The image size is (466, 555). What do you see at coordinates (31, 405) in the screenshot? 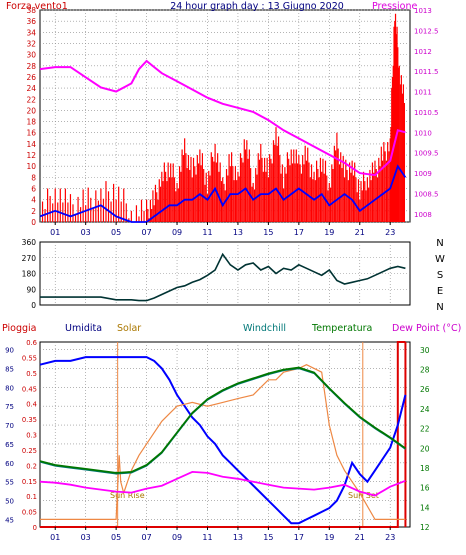
I see `y-rain-tick-label: 0.4` at bounding box center [31, 405].